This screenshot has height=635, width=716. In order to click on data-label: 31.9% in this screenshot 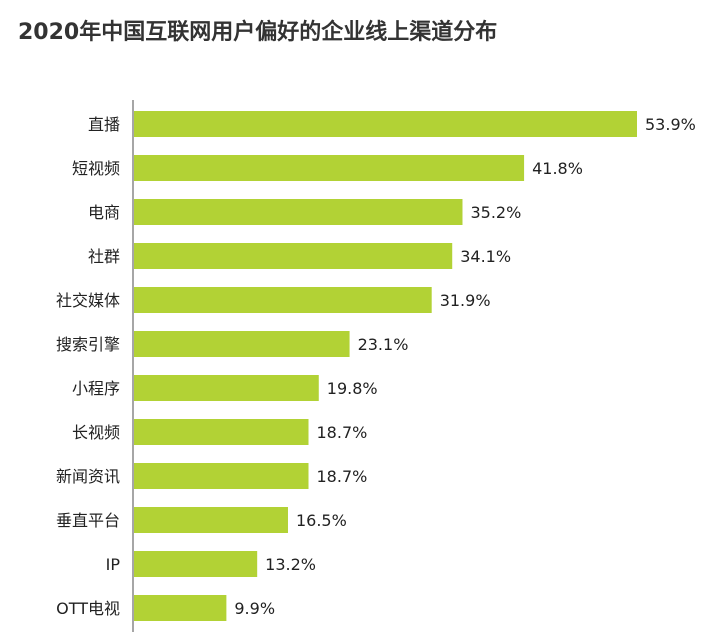, I will do `click(465, 300)`.